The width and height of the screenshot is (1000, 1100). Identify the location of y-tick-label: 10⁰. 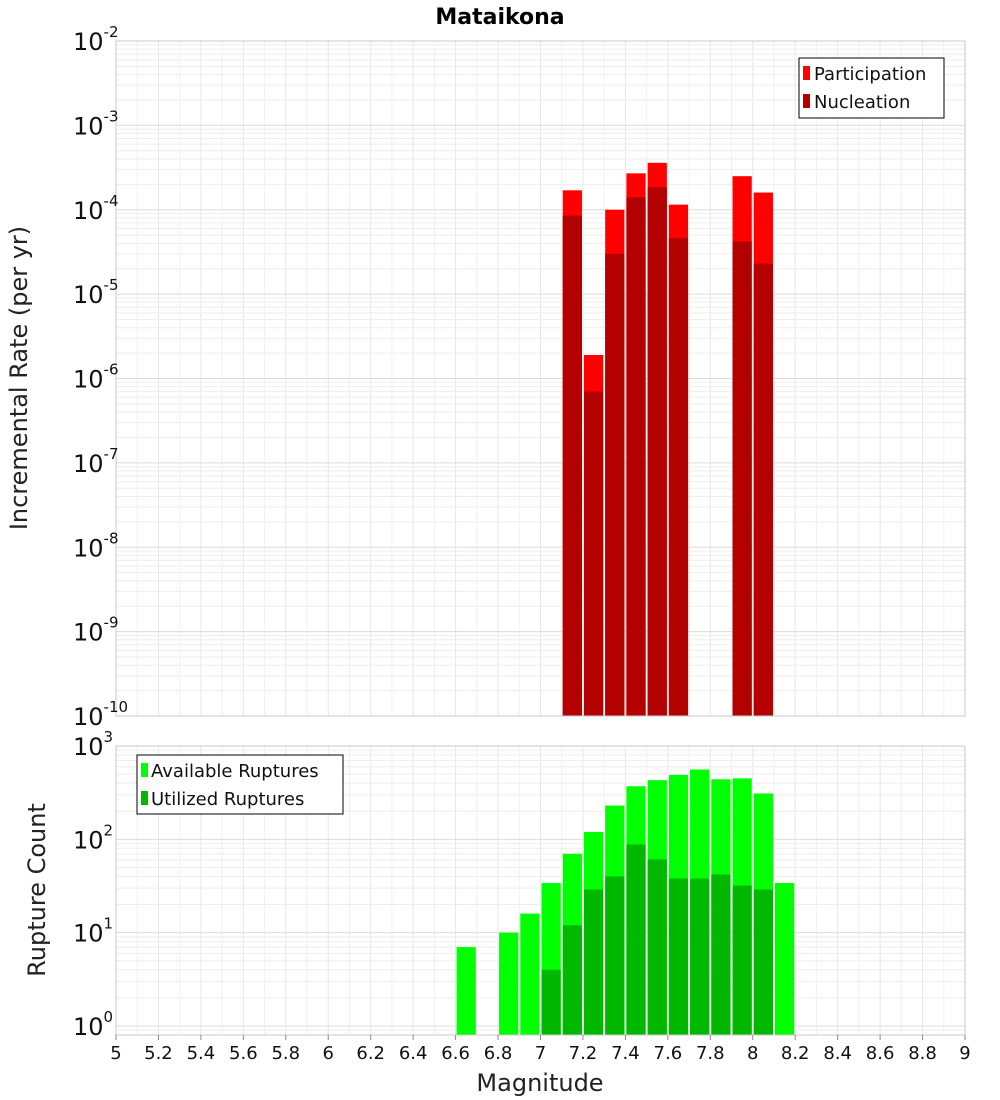
(93, 1024).